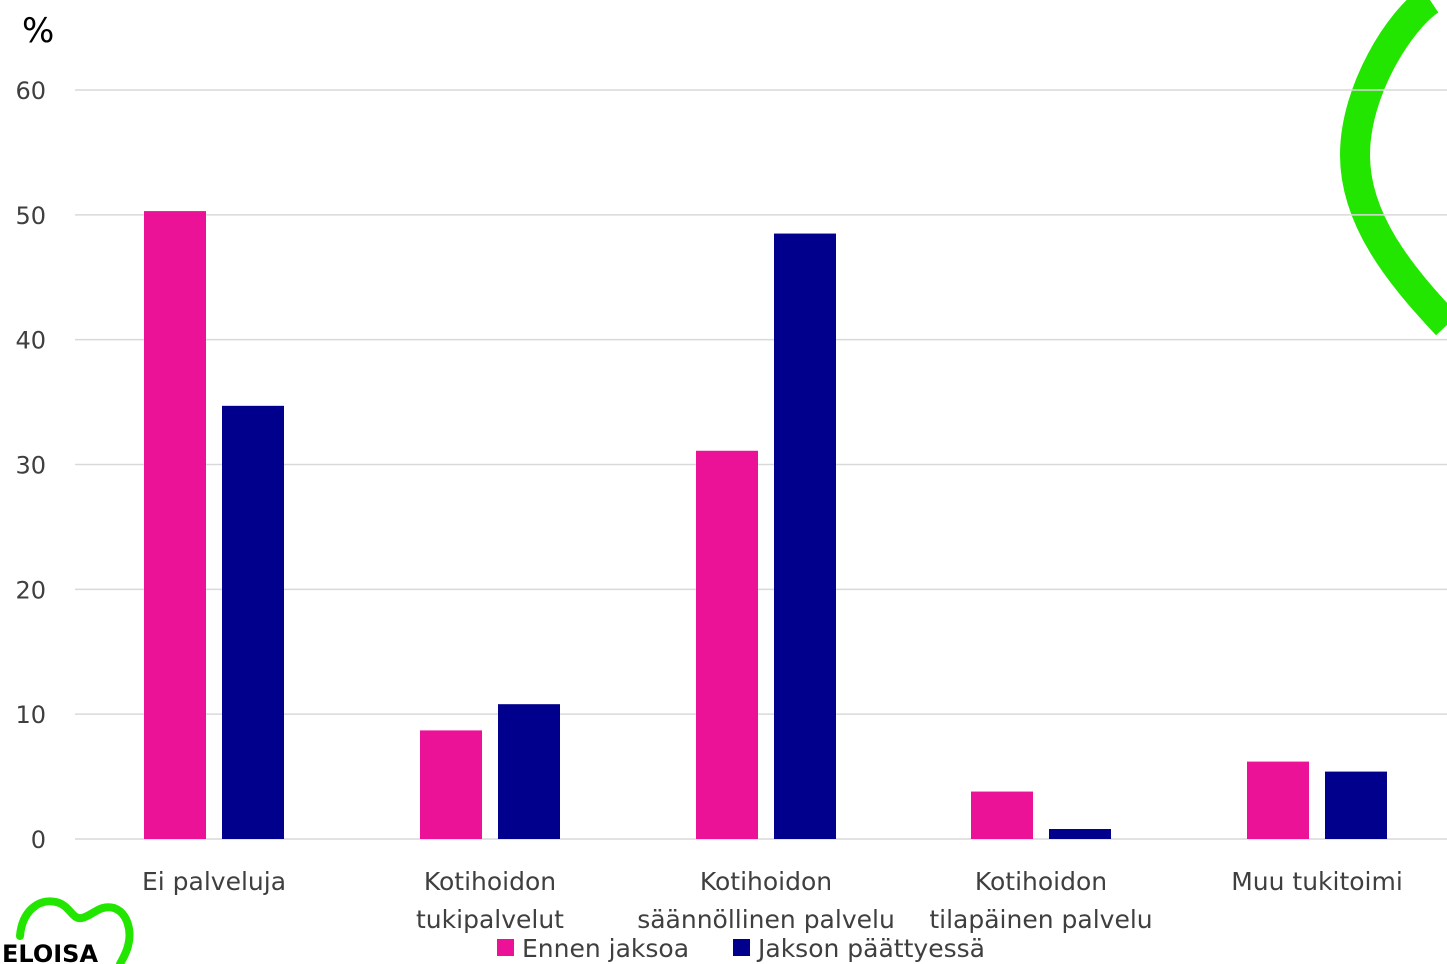 This screenshot has width=1447, height=964. Describe the element at coordinates (30, 216) in the screenshot. I see `y-tick-label: 50` at that location.